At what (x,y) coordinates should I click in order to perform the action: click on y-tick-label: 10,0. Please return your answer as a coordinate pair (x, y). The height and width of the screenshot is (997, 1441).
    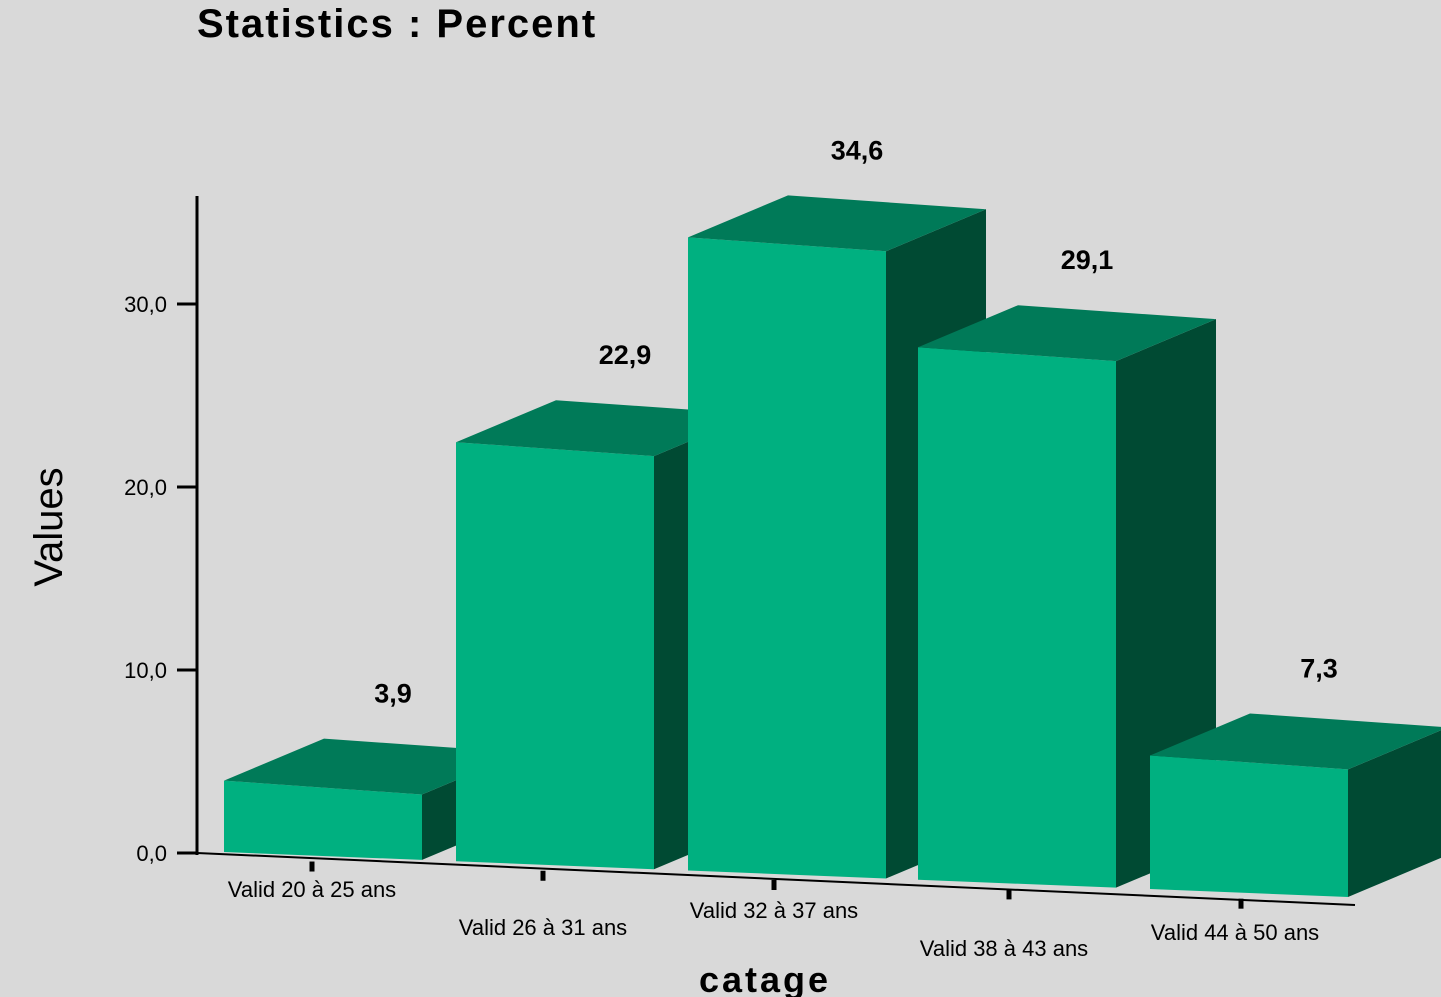
    Looking at the image, I should click on (145, 670).